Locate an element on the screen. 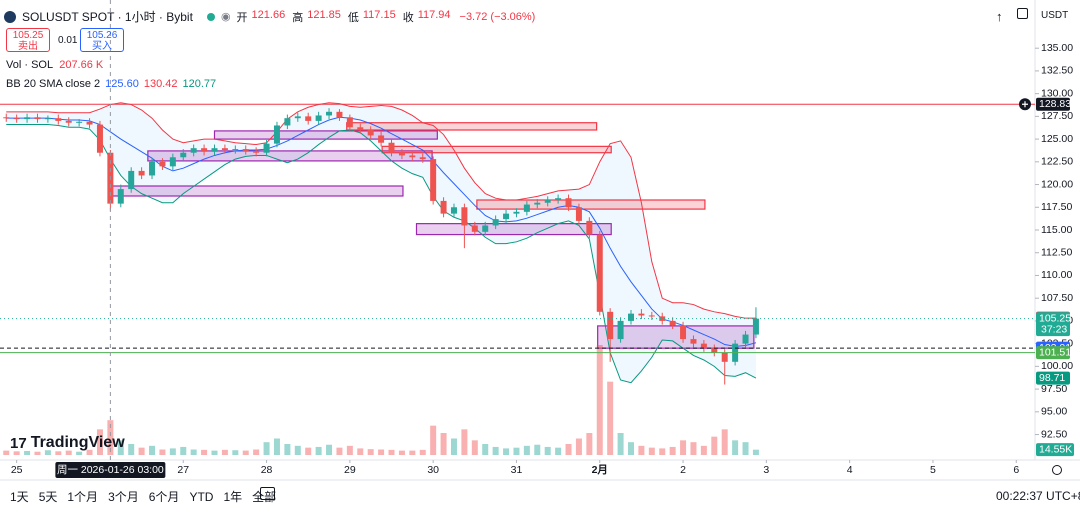  date-range-icon is located at coordinates (267, 493).